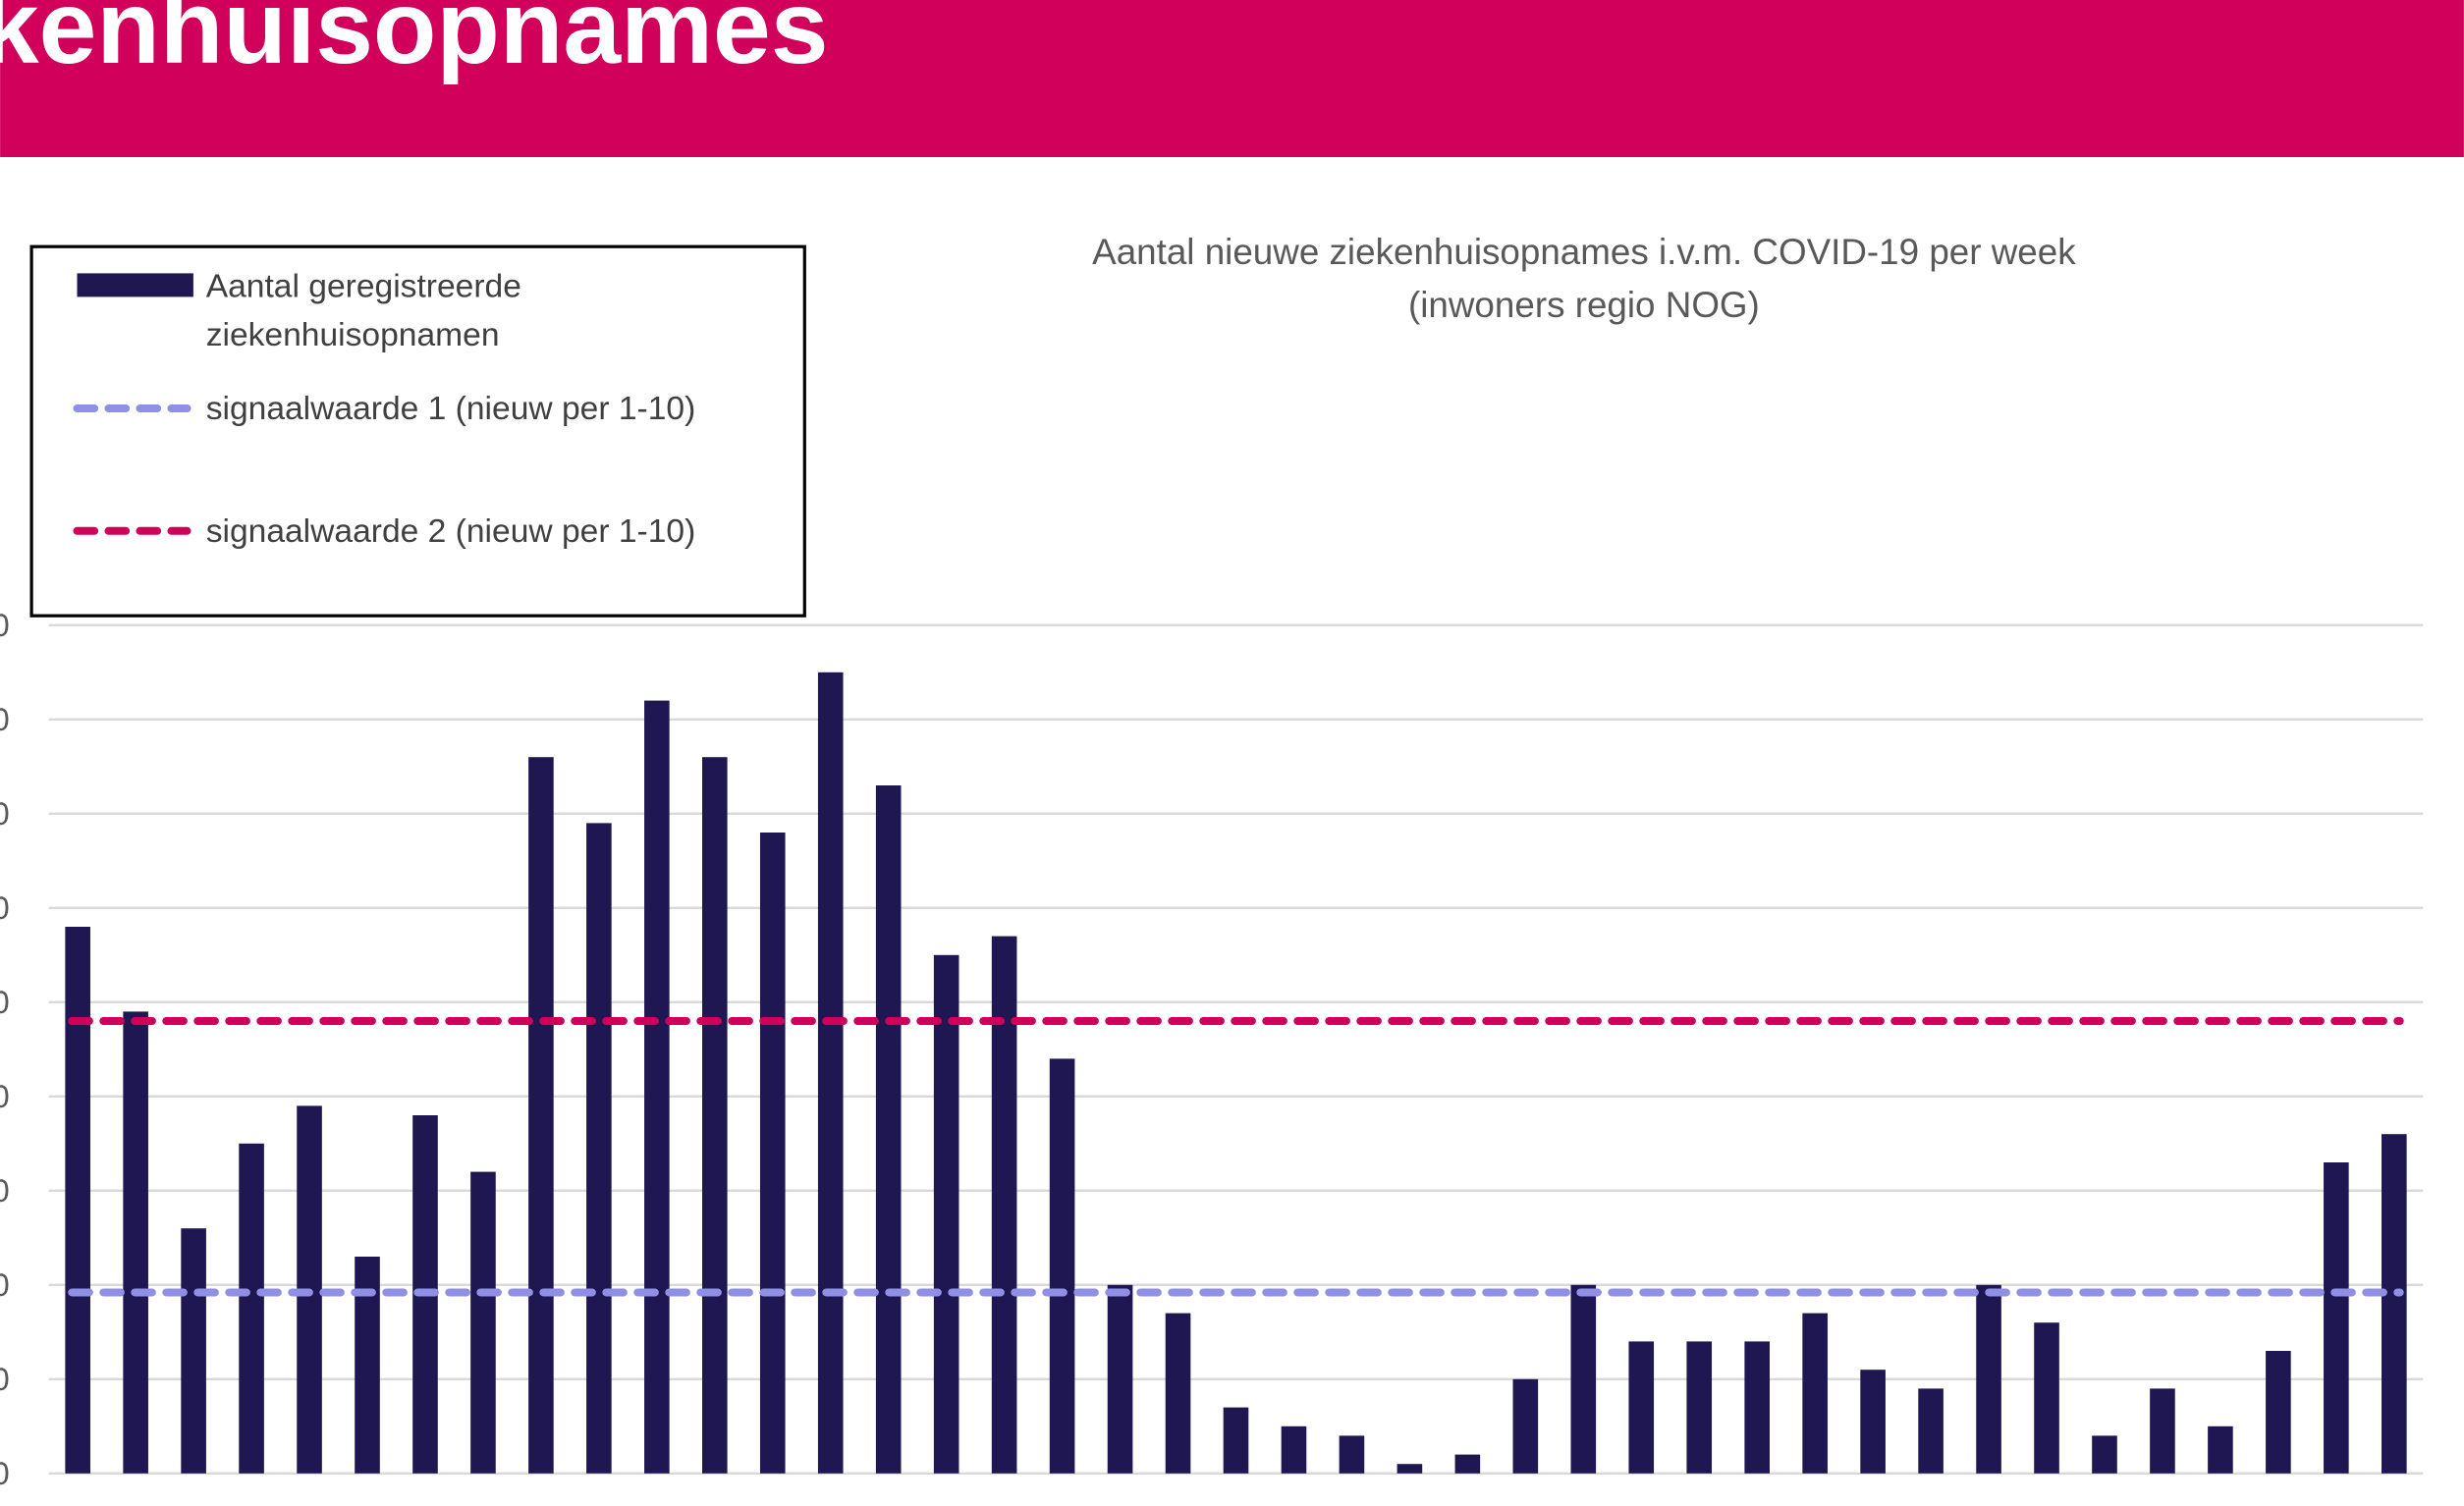  Describe the element at coordinates (1584, 305) in the screenshot. I see `chart-subtitle: (inwoners regio NOG)` at that location.